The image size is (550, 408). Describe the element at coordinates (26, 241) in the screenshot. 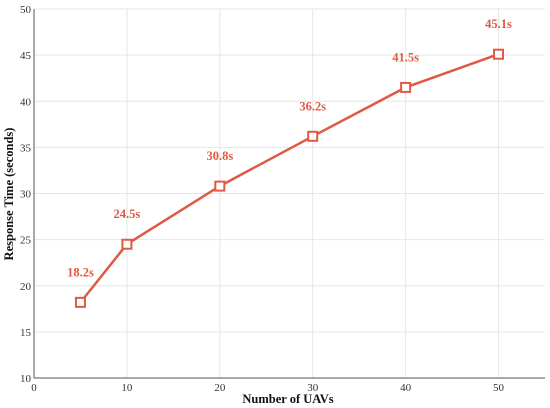

I see `y-tick-label: 25` at that location.